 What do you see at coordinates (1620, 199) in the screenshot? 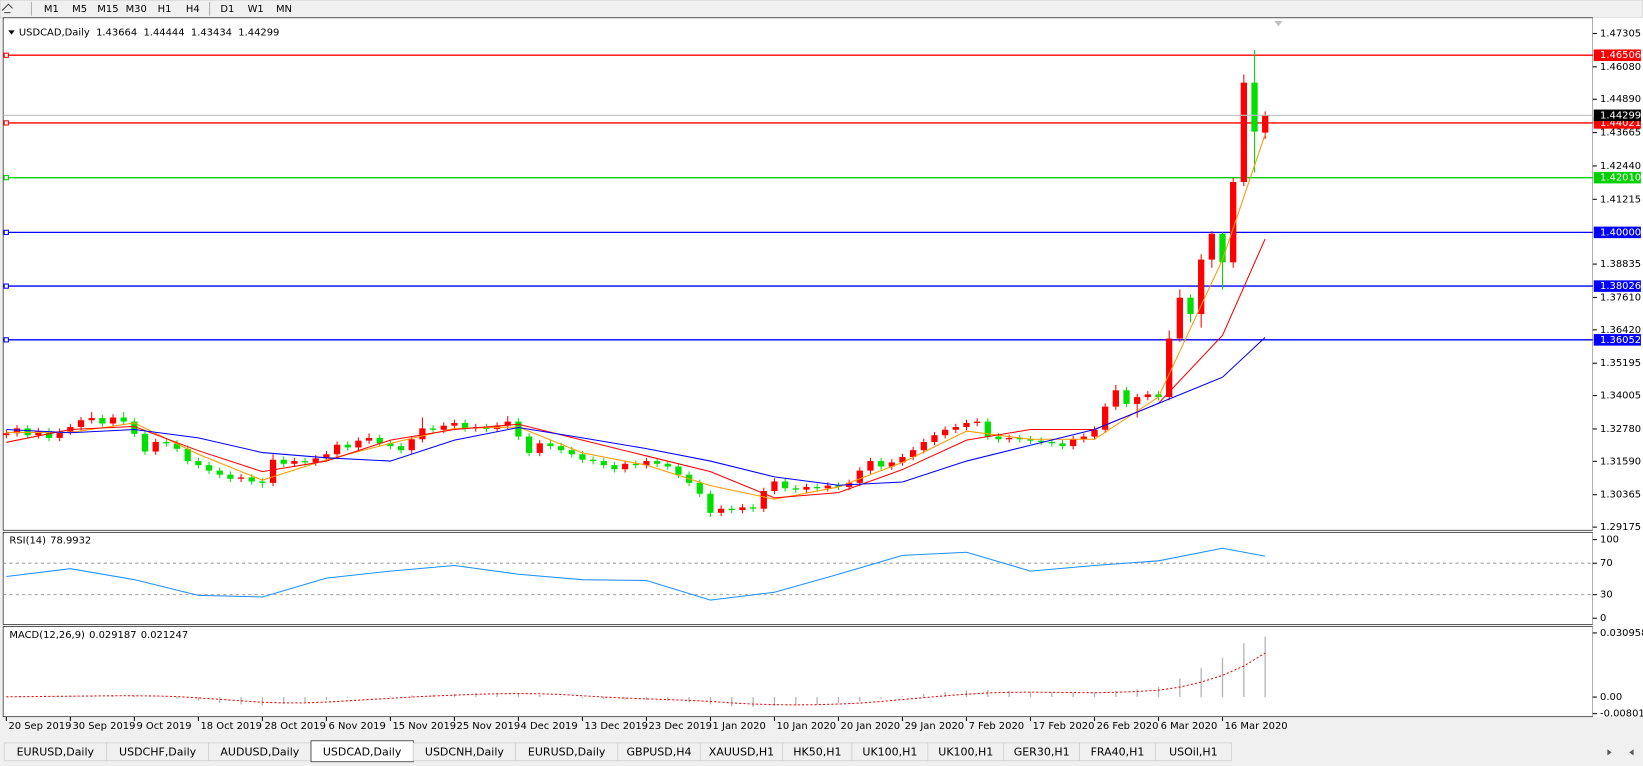
I see `y-tick-label: 1.41215` at bounding box center [1620, 199].